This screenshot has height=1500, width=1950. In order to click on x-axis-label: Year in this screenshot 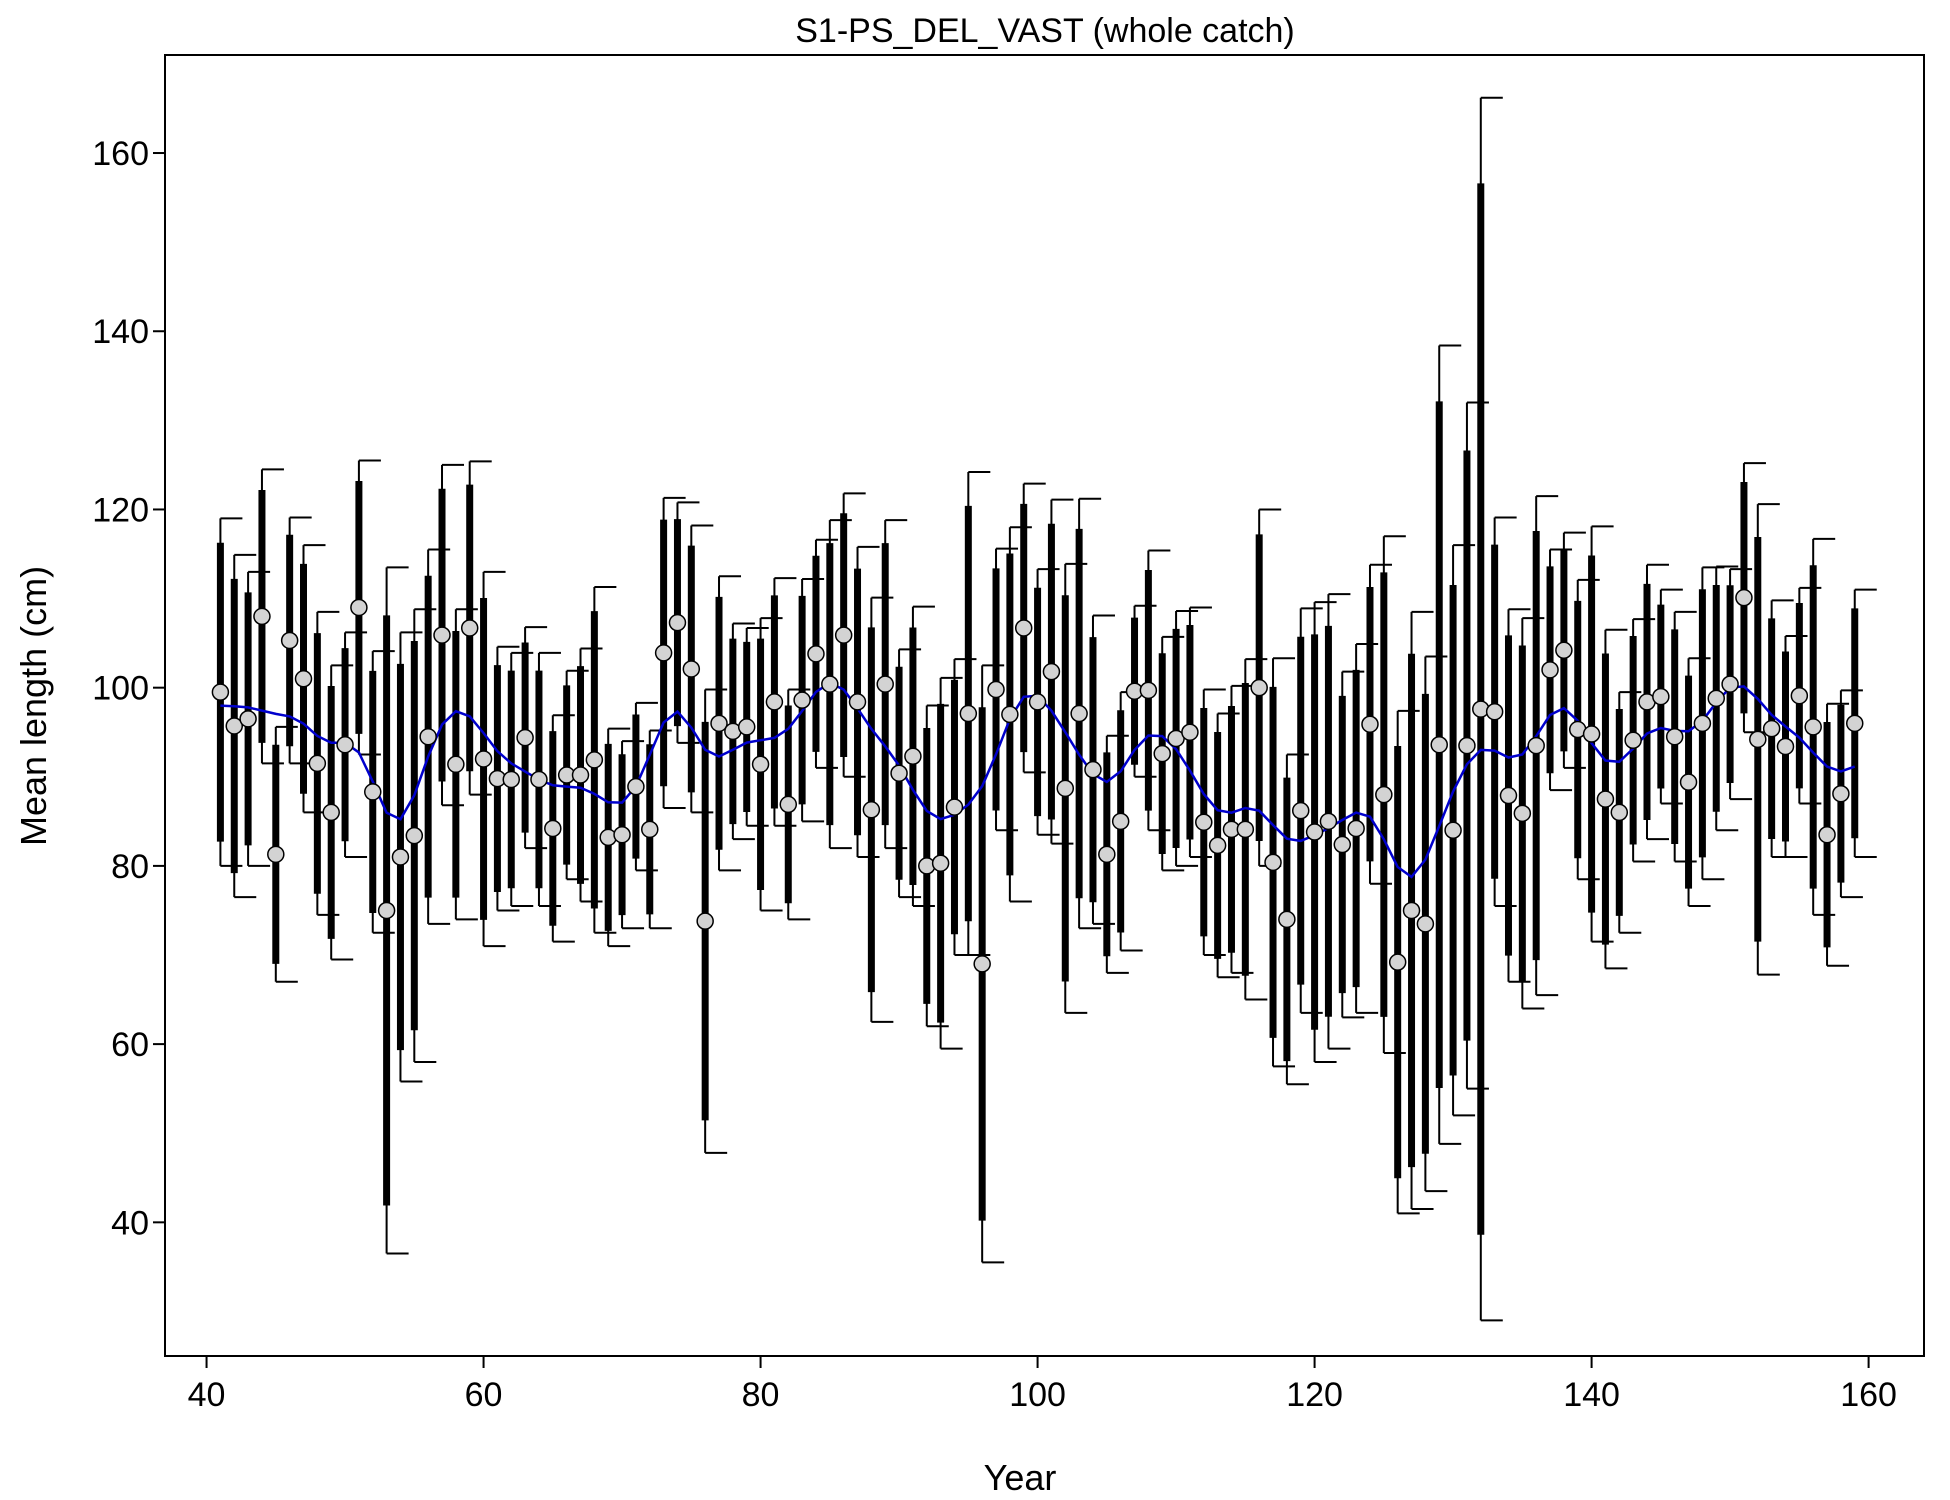, I will do `click(1020, 1477)`.